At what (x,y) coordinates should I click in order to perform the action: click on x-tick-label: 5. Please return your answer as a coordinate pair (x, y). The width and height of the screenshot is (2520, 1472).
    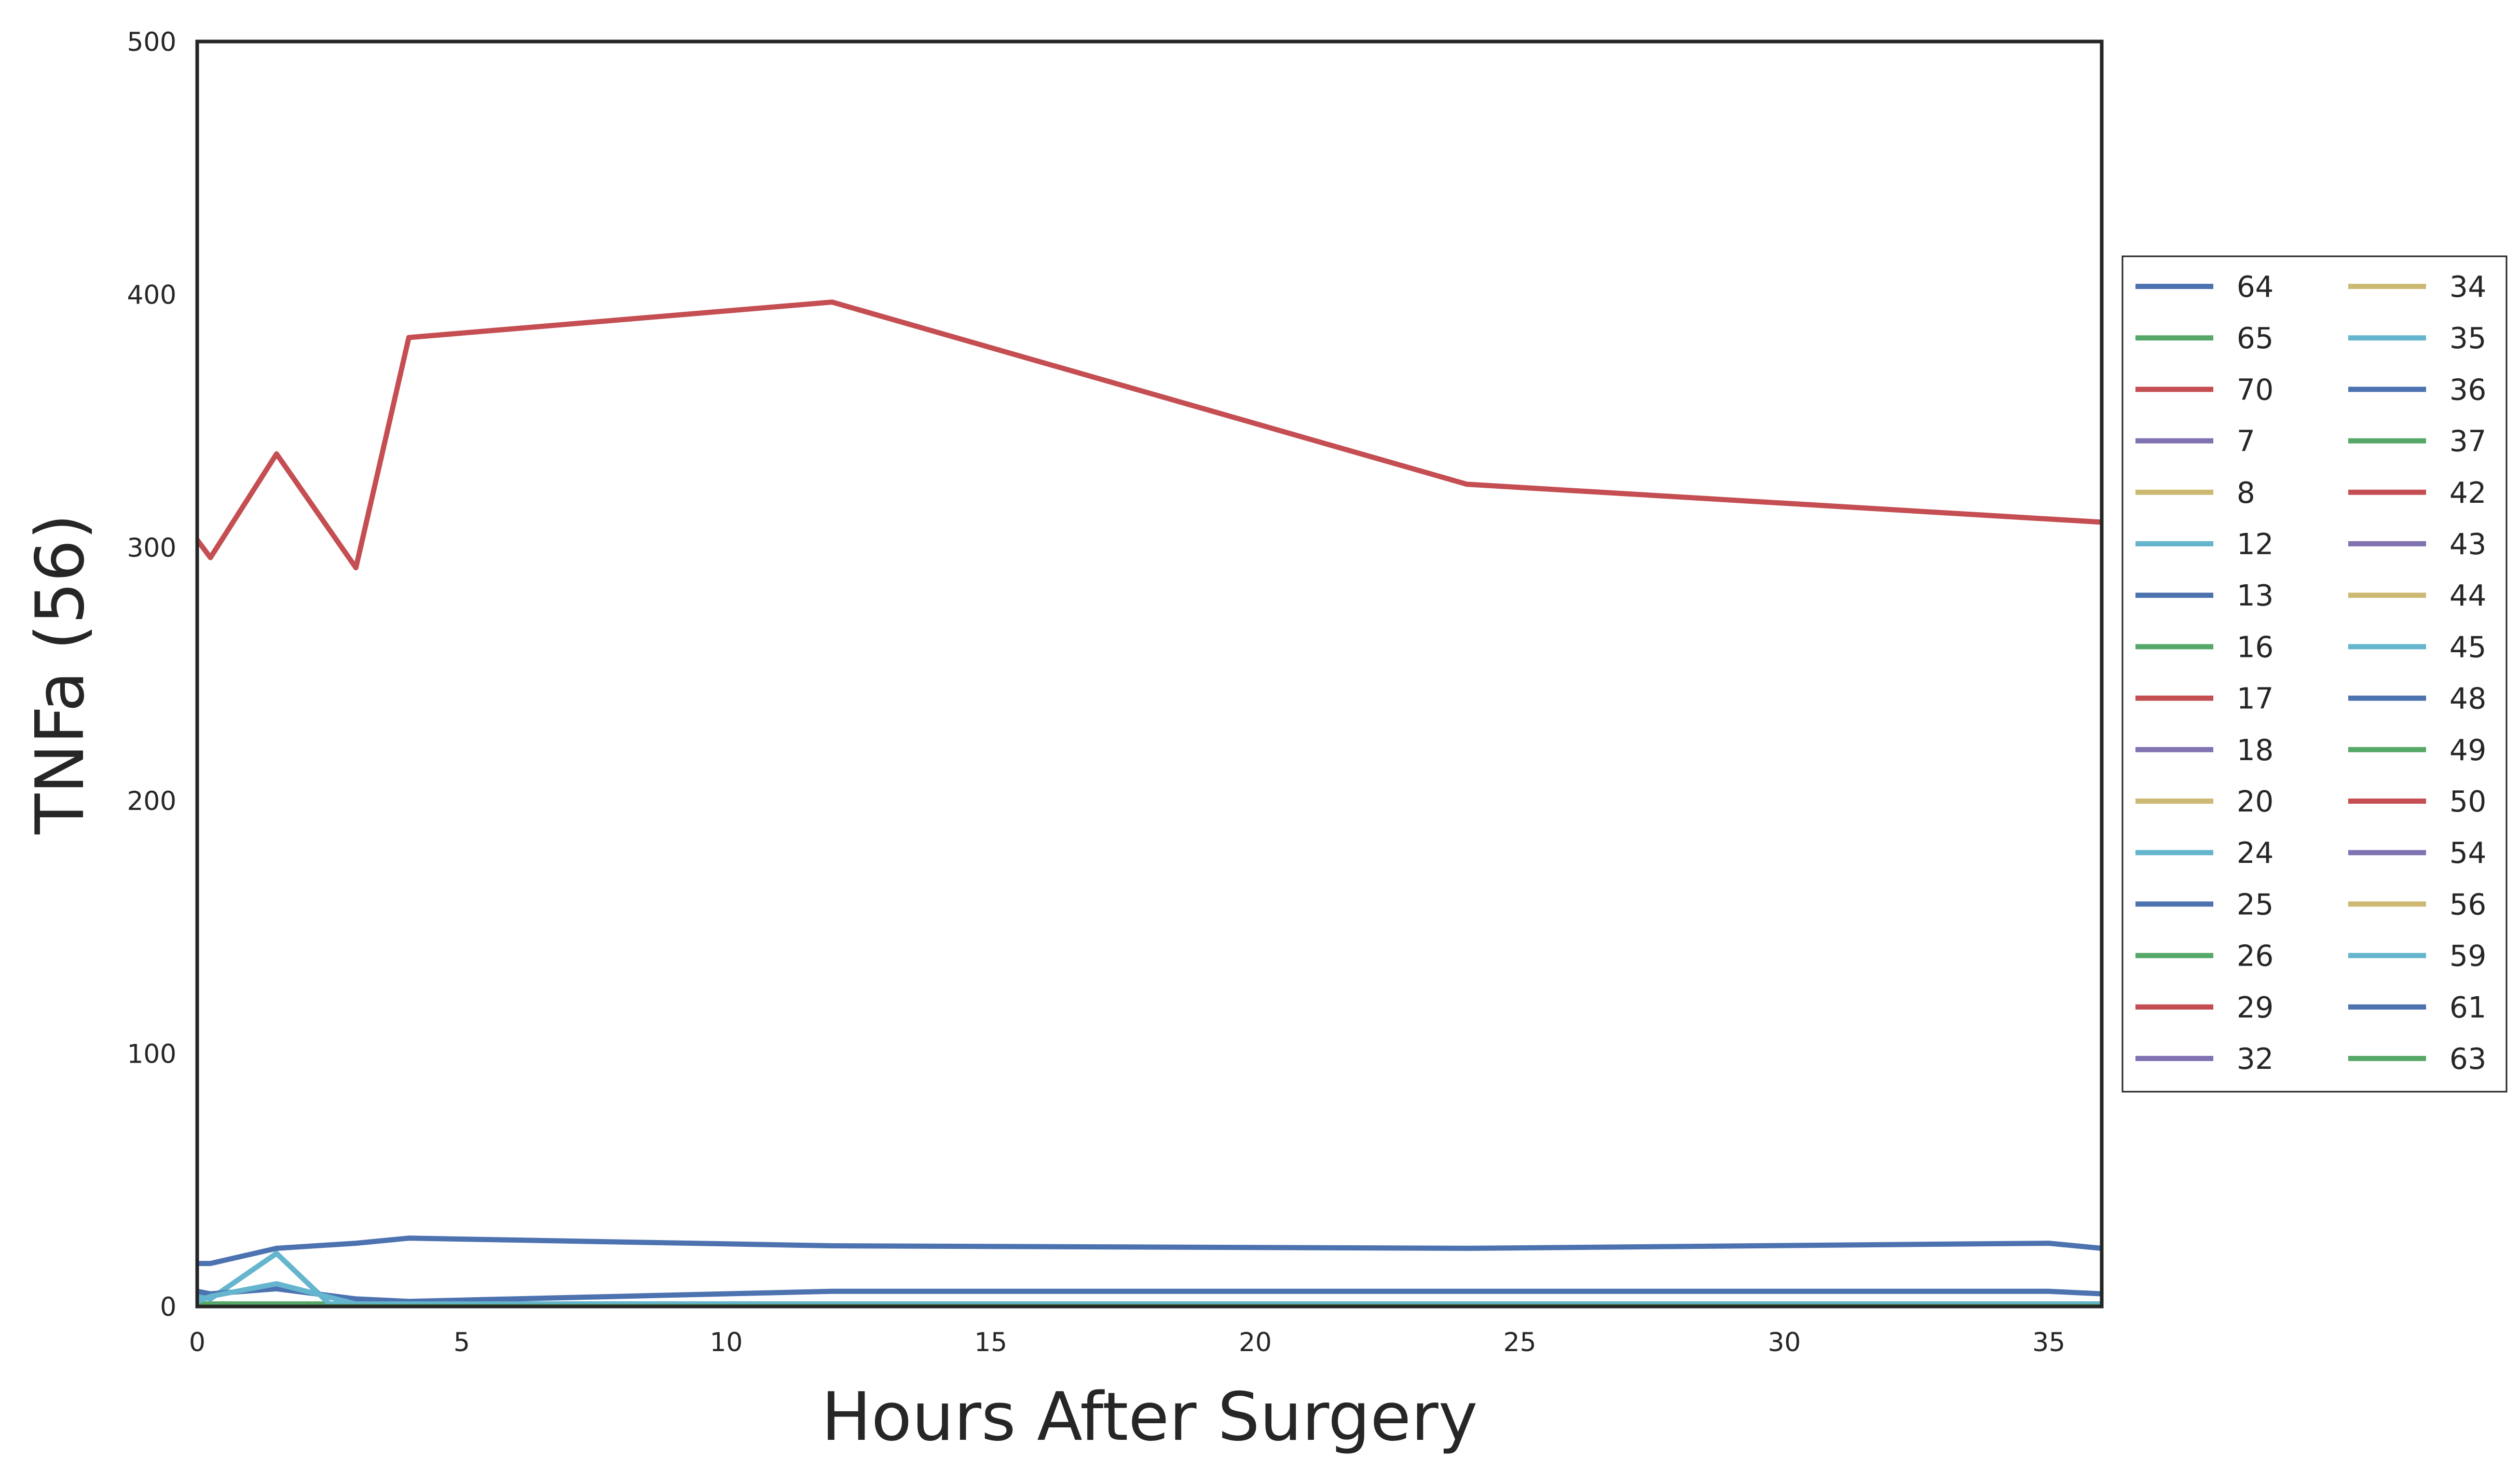
    Looking at the image, I should click on (462, 1342).